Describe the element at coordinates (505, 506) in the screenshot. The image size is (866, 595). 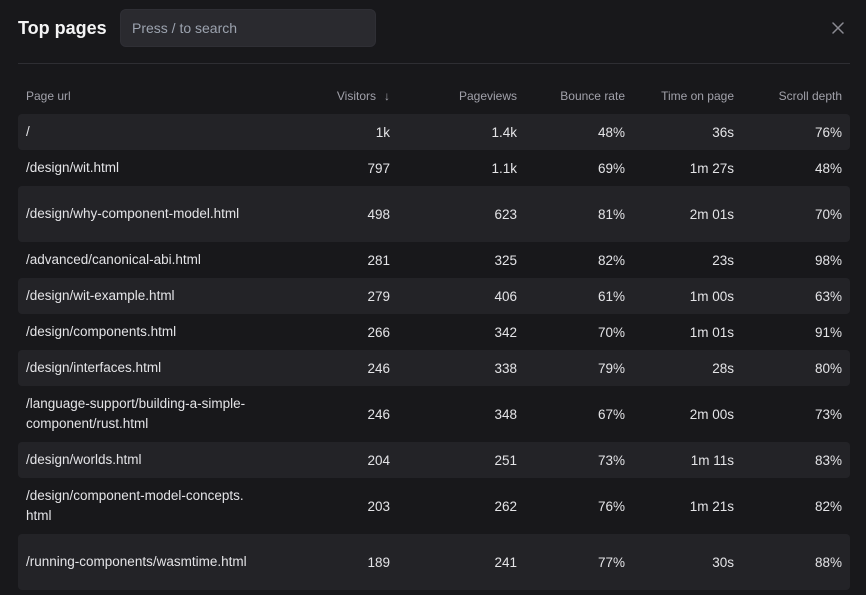
I see `cell-pageviews: 262` at that location.